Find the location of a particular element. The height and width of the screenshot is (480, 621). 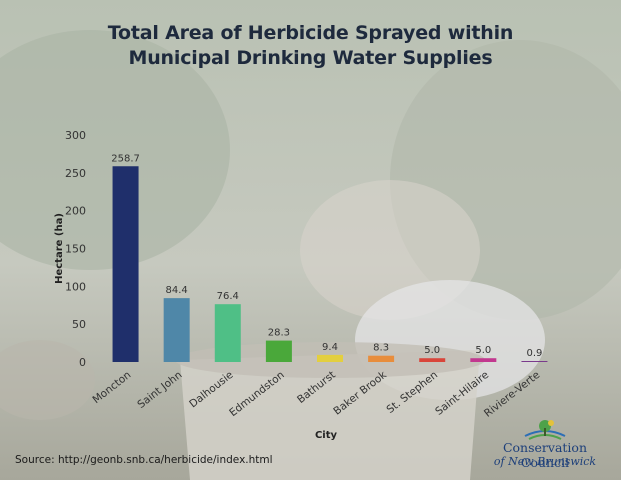

y-tick-label: 200 is located at coordinates (75, 211).